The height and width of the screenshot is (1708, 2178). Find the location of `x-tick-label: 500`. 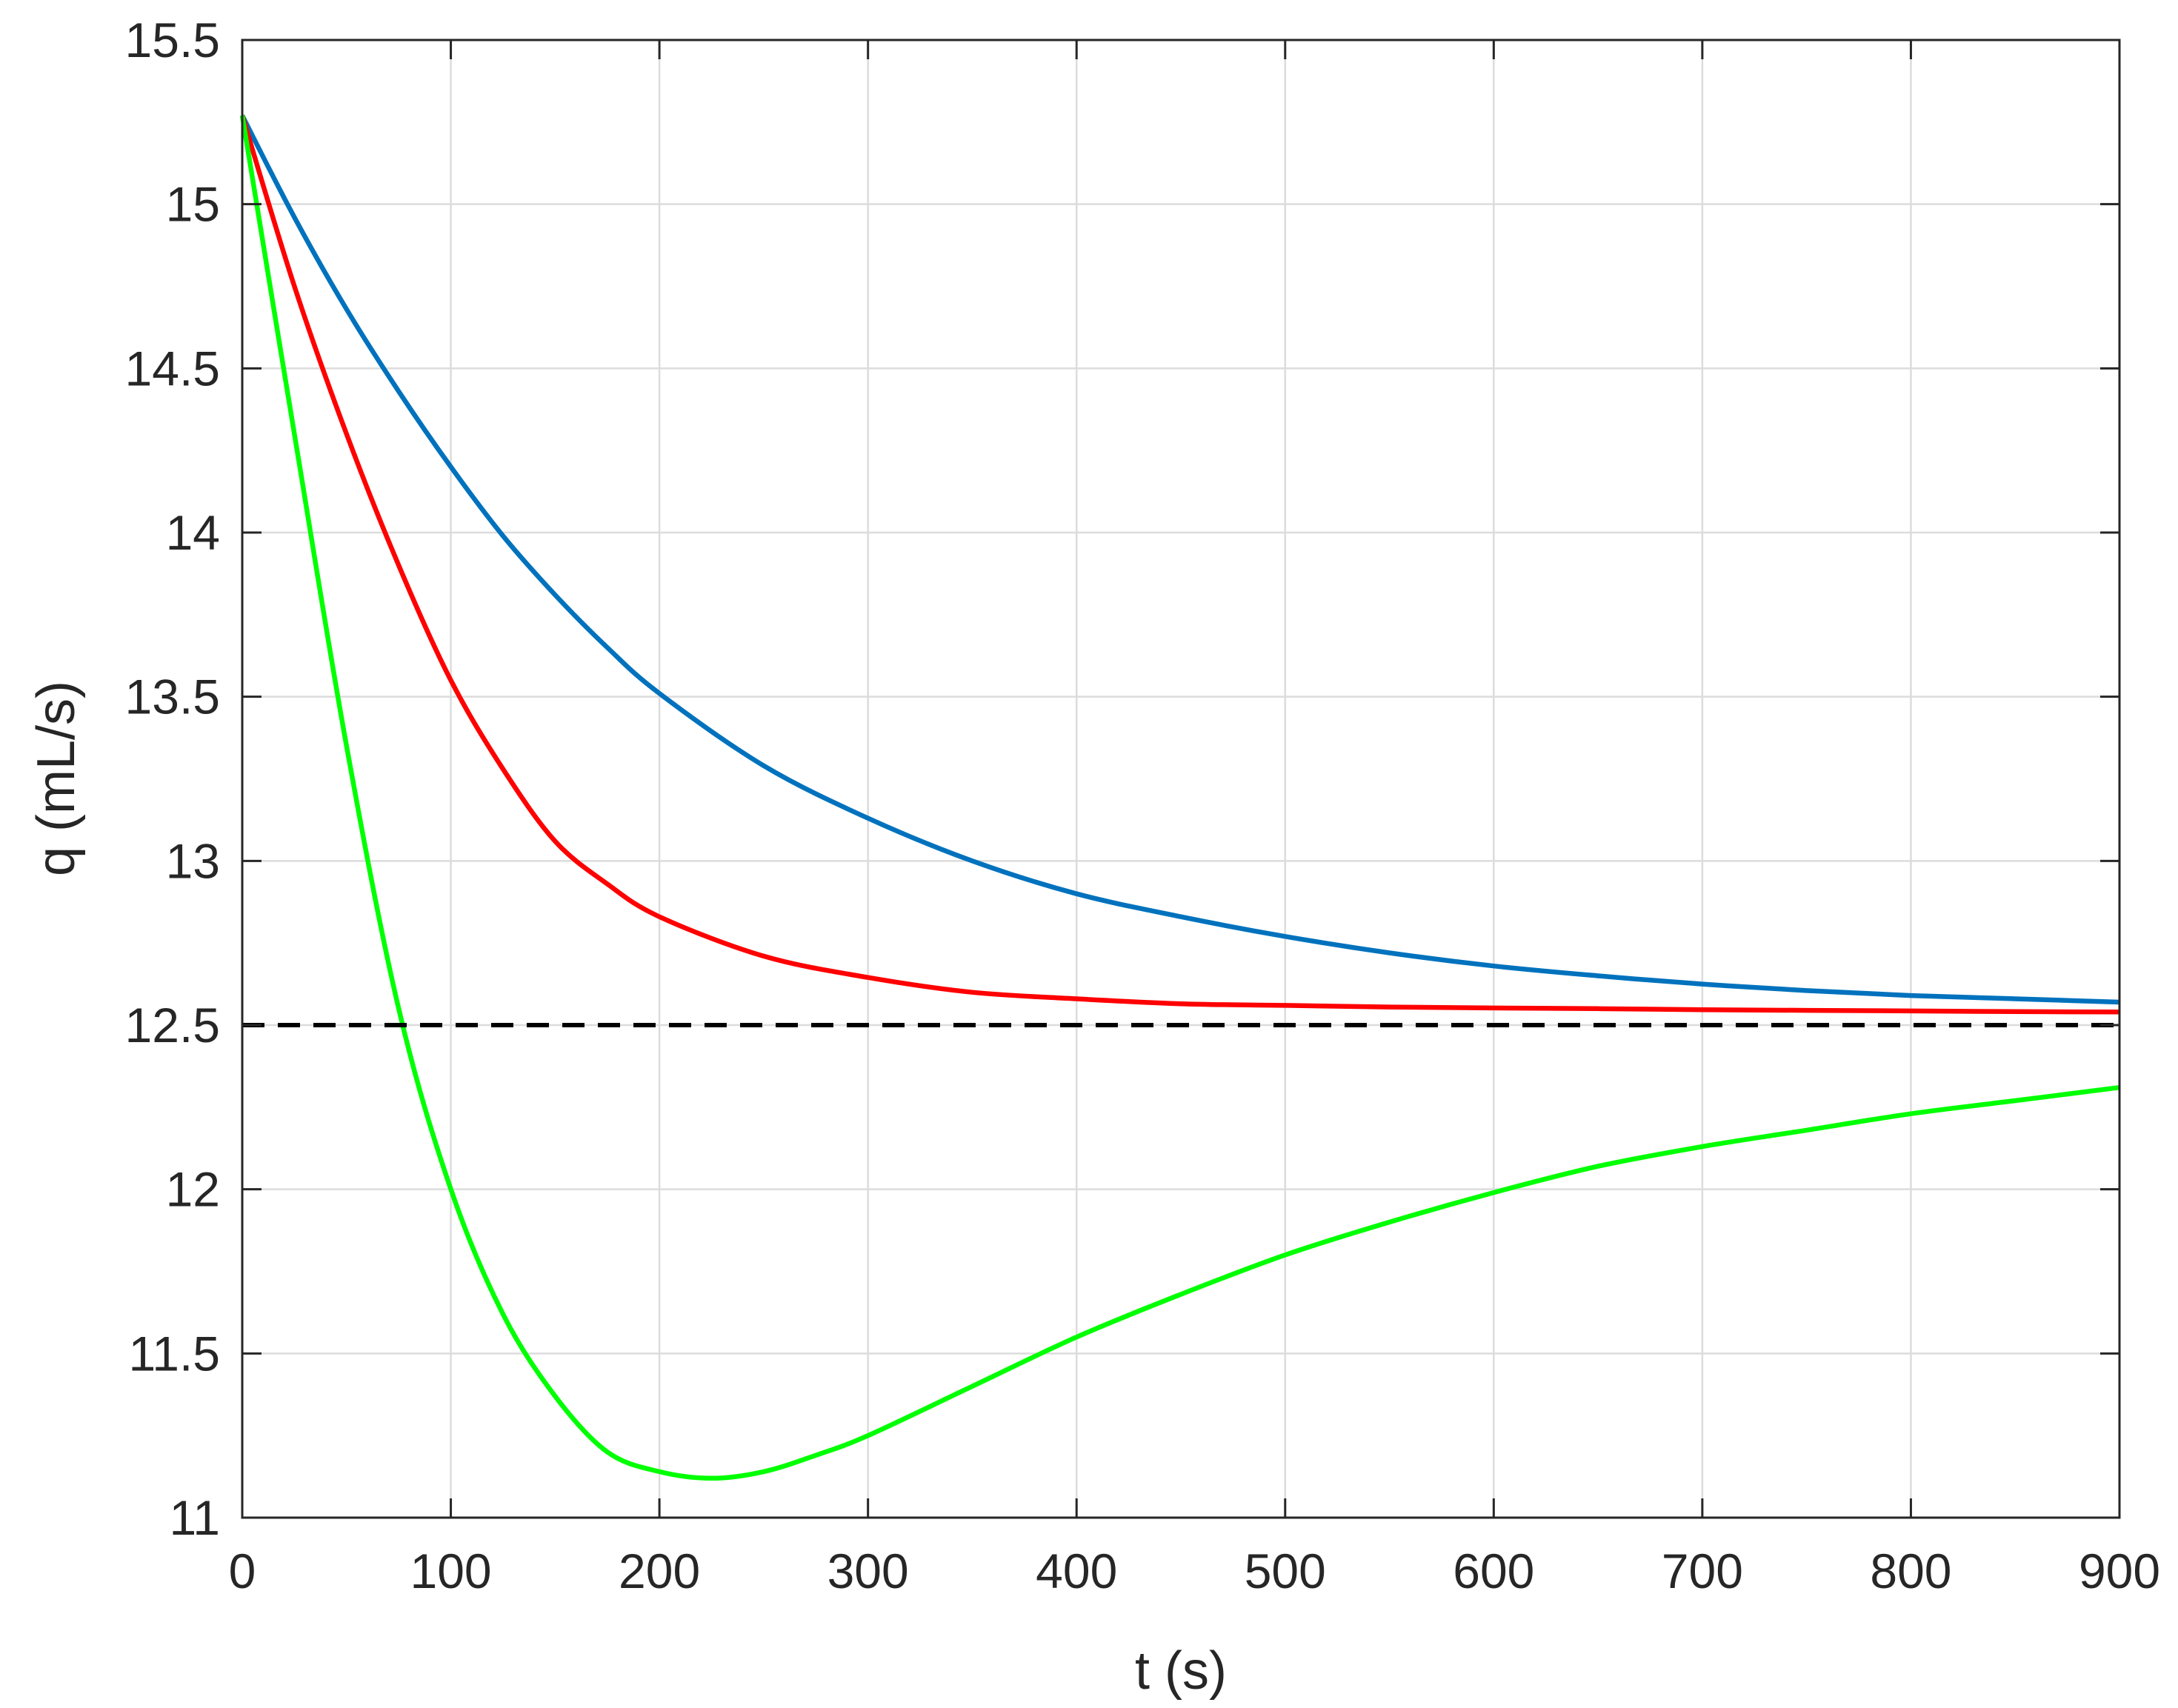

x-tick-label: 500 is located at coordinates (1286, 1571).